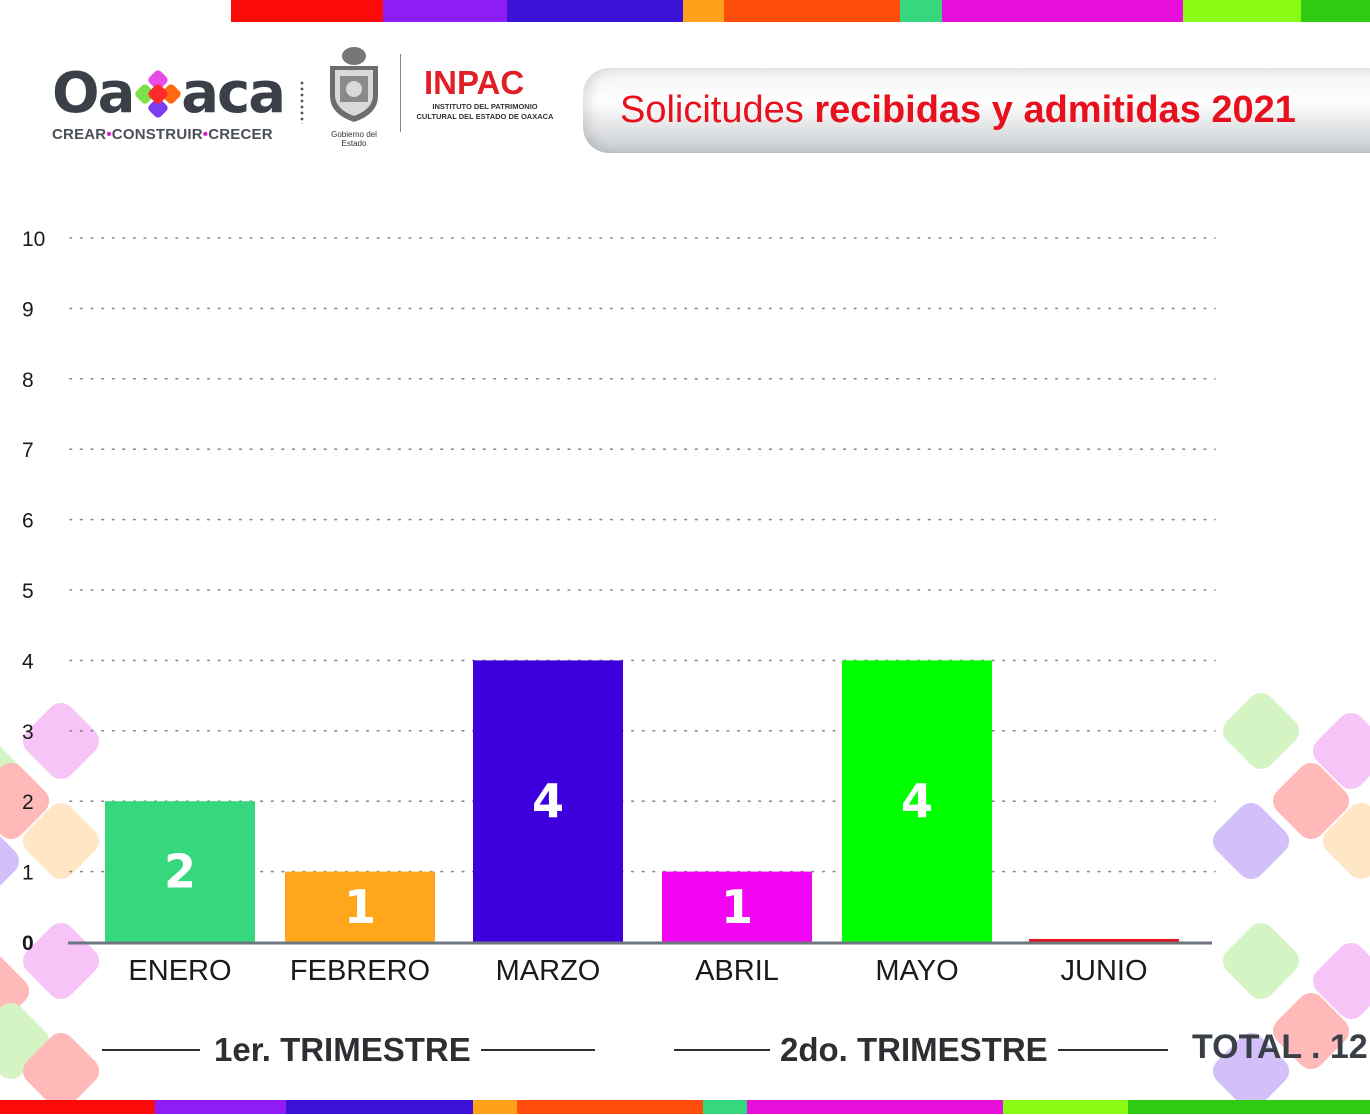  What do you see at coordinates (916, 971) in the screenshot?
I see `x-category-label: MAYO` at bounding box center [916, 971].